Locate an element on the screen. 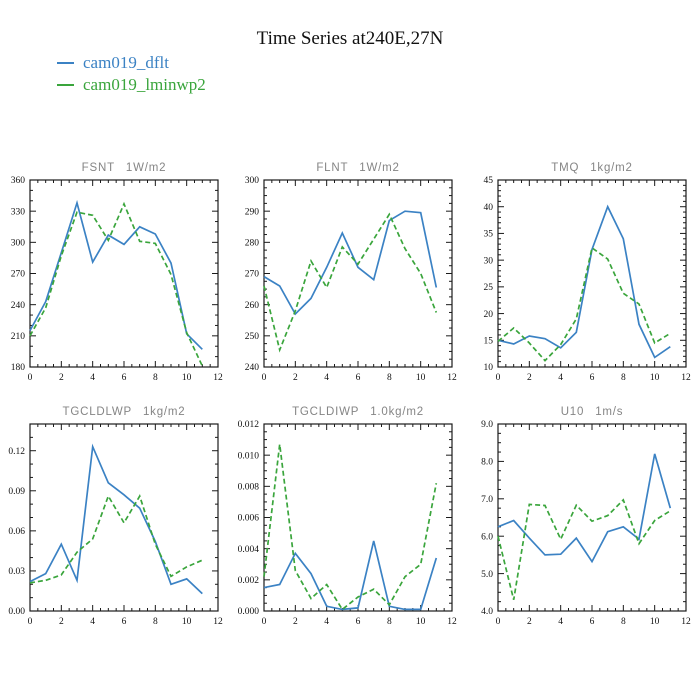 The height and width of the screenshot is (700, 700). y-tick-label: 0.006 is located at coordinates (249, 519).